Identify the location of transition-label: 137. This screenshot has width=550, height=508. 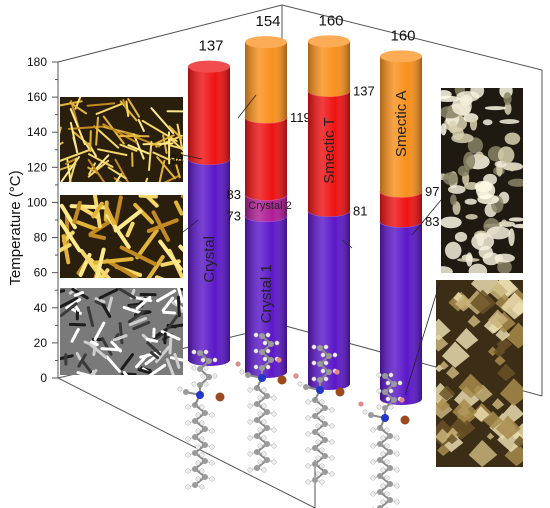
(364, 91).